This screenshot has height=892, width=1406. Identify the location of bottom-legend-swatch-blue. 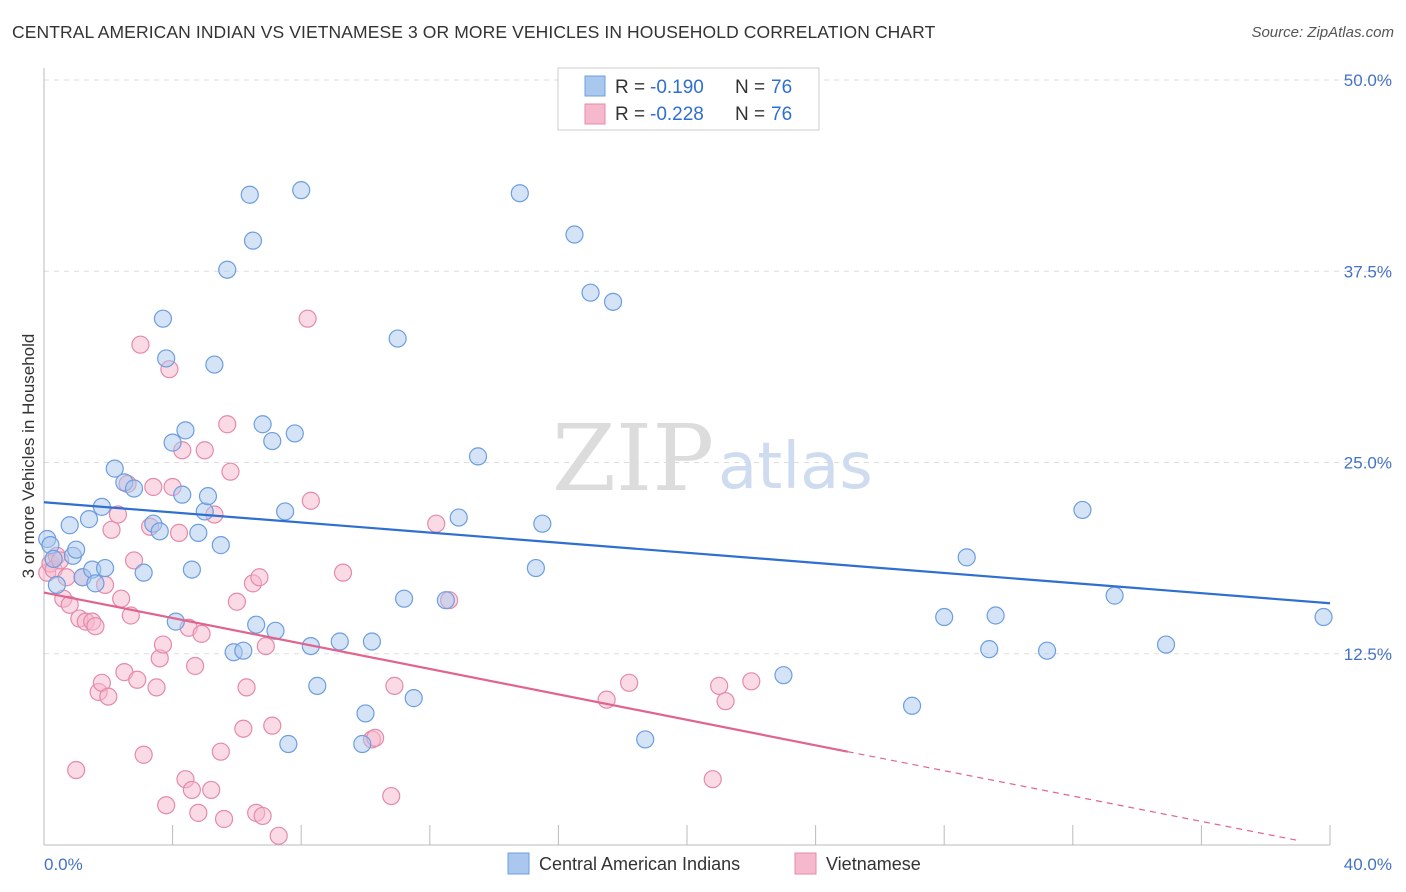
(518, 863).